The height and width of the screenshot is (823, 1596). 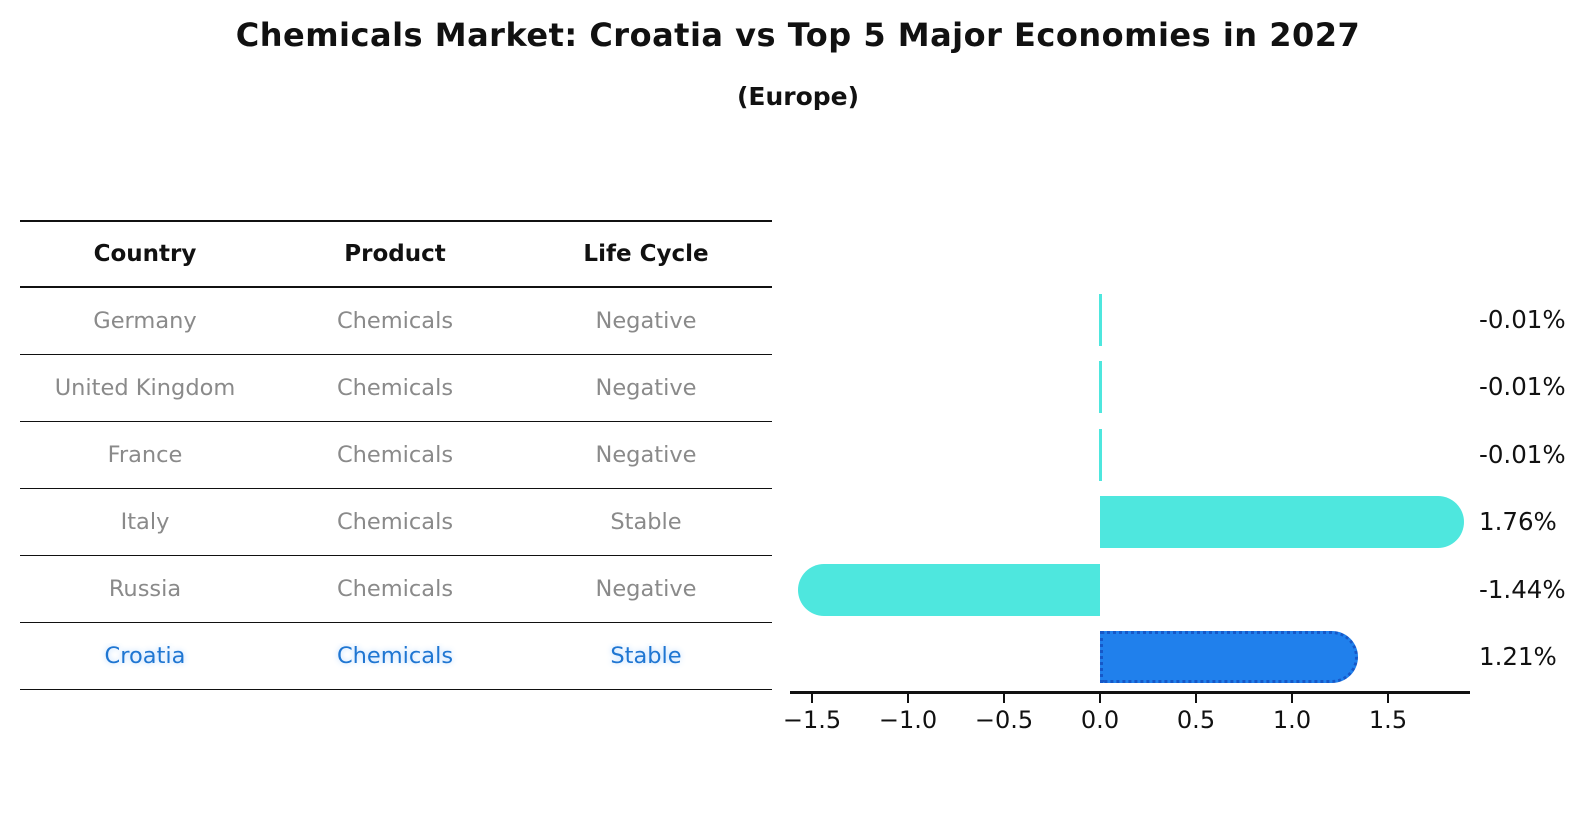 What do you see at coordinates (1100, 720) in the screenshot?
I see `x-axis-tick-label: 0.0` at bounding box center [1100, 720].